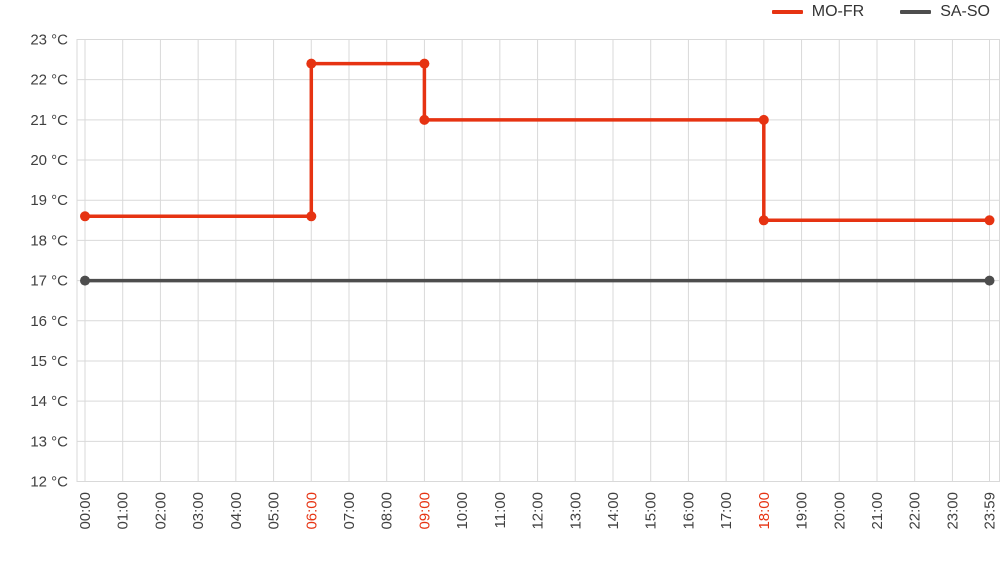 The width and height of the screenshot is (1000, 566). Describe the element at coordinates (688, 511) in the screenshot. I see `x-tick-label: 16:00` at that location.